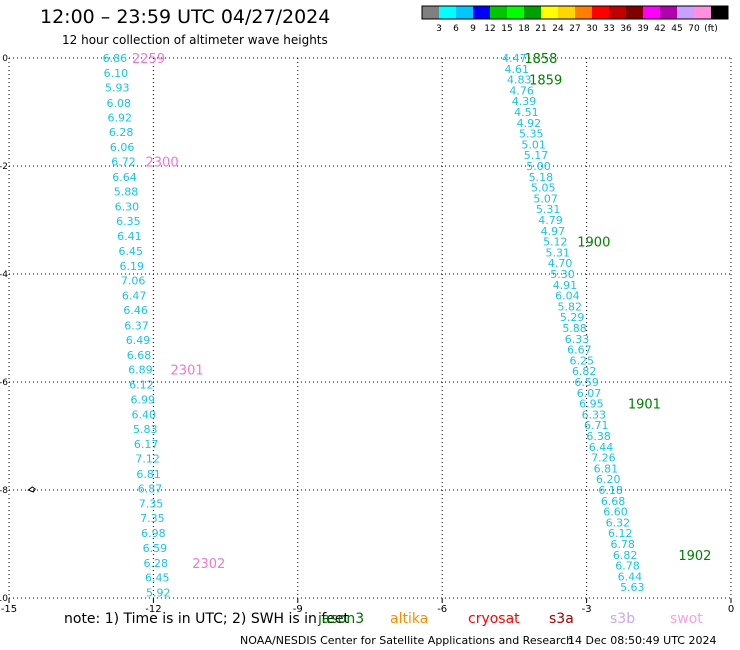 The height and width of the screenshot is (650, 740). I want to click on wave-height-value: 5.29, so click(572, 317).